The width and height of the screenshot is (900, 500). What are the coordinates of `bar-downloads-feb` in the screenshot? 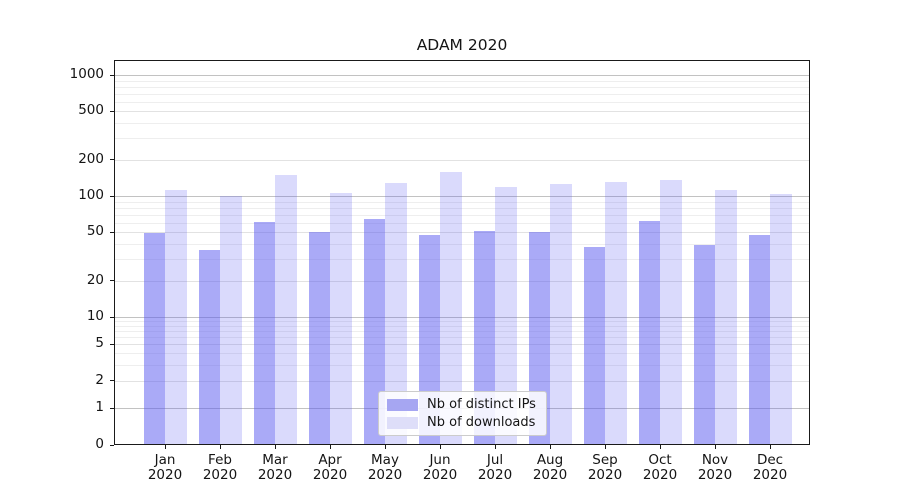 It's located at (231, 320).